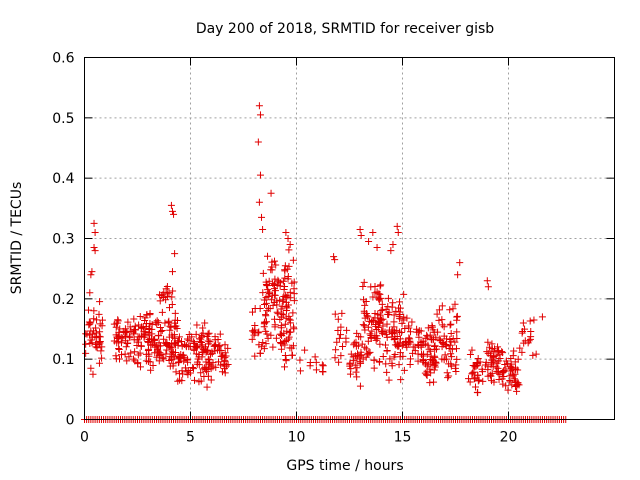 The image size is (640, 480). Describe the element at coordinates (63, 240) in the screenshot. I see `y-tick-label: 0.3` at that location.